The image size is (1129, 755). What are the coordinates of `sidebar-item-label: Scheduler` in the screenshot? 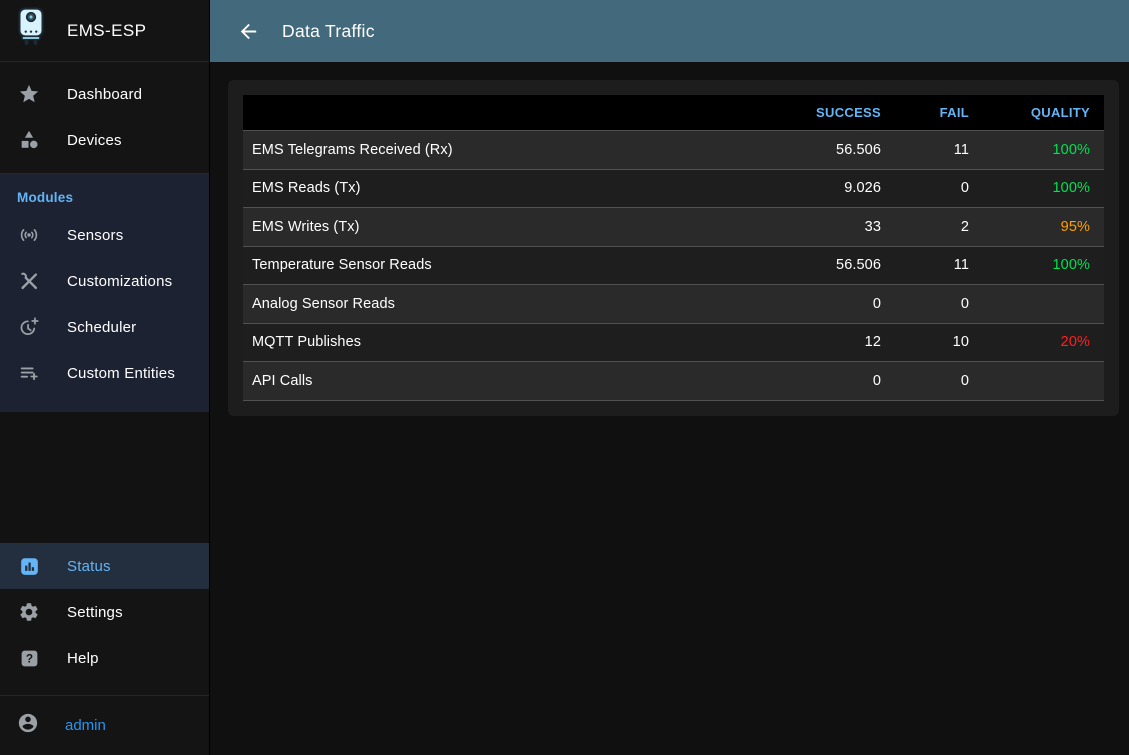 It's located at (102, 327).